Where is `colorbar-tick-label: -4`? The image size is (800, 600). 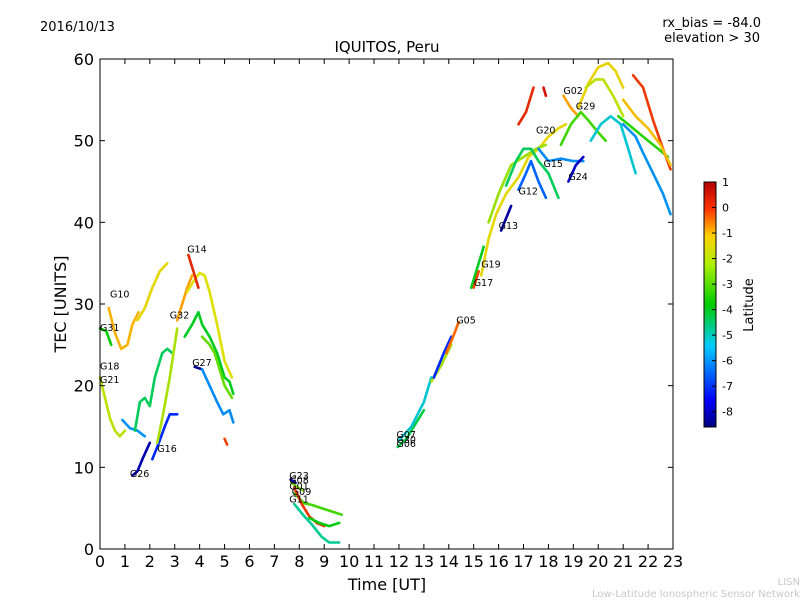 colorbar-tick-label: -4 is located at coordinates (727, 310).